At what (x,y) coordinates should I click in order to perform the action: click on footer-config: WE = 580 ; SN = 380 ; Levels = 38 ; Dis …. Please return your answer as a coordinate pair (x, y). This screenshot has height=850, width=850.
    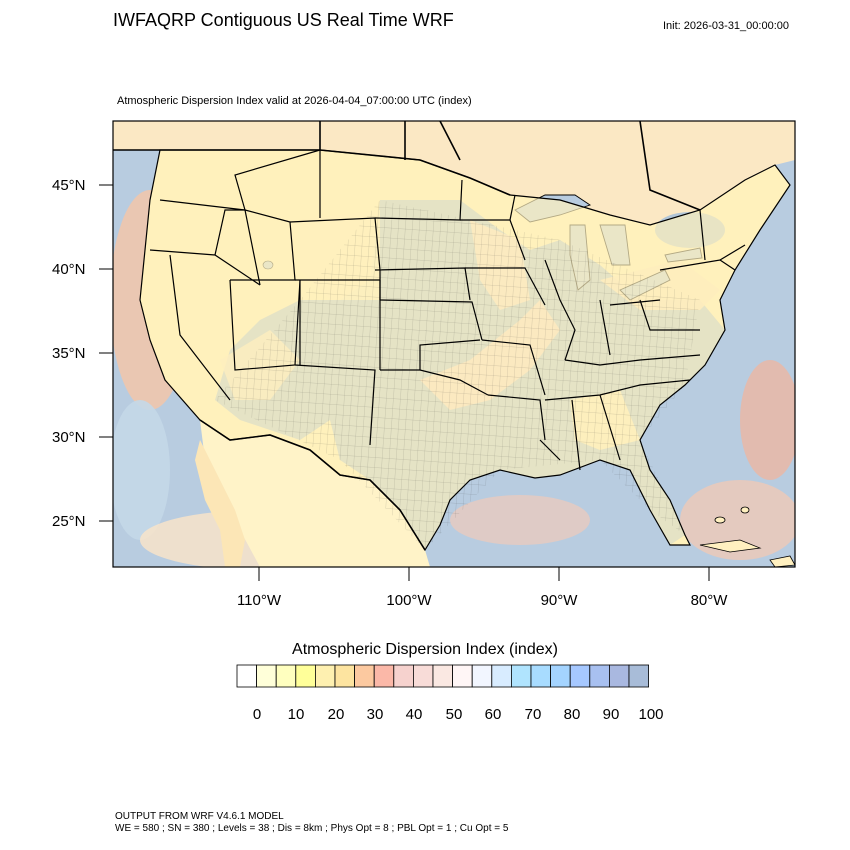
    Looking at the image, I should click on (312, 828).